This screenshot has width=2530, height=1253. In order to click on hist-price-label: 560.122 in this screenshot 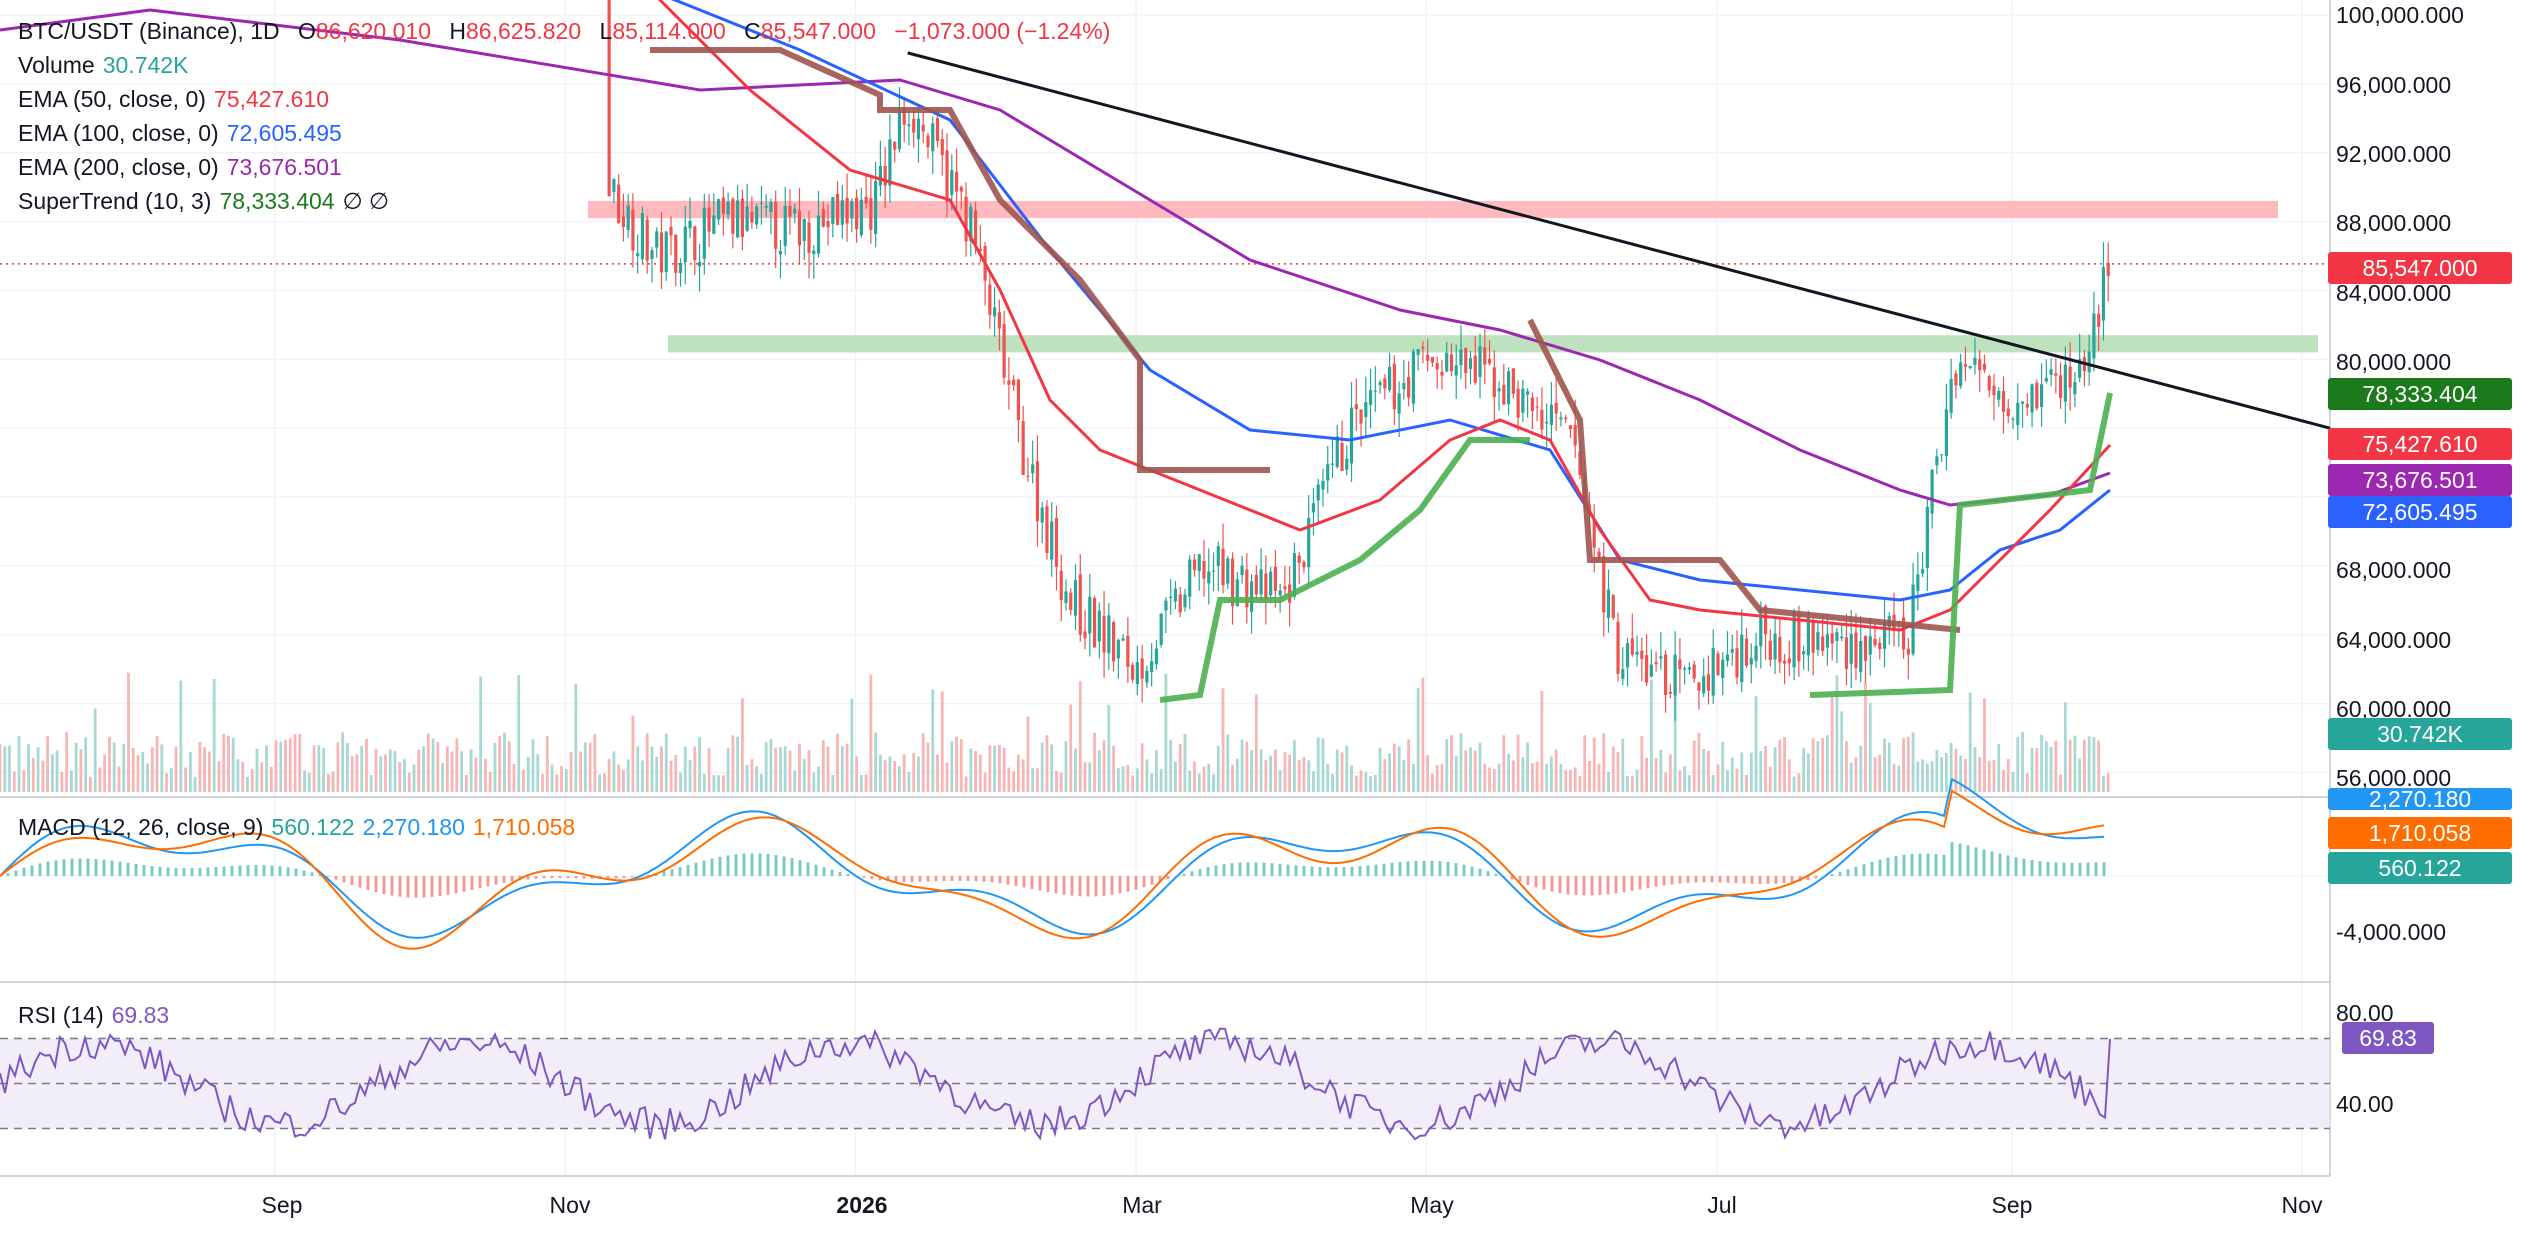, I will do `click(2420, 868)`.